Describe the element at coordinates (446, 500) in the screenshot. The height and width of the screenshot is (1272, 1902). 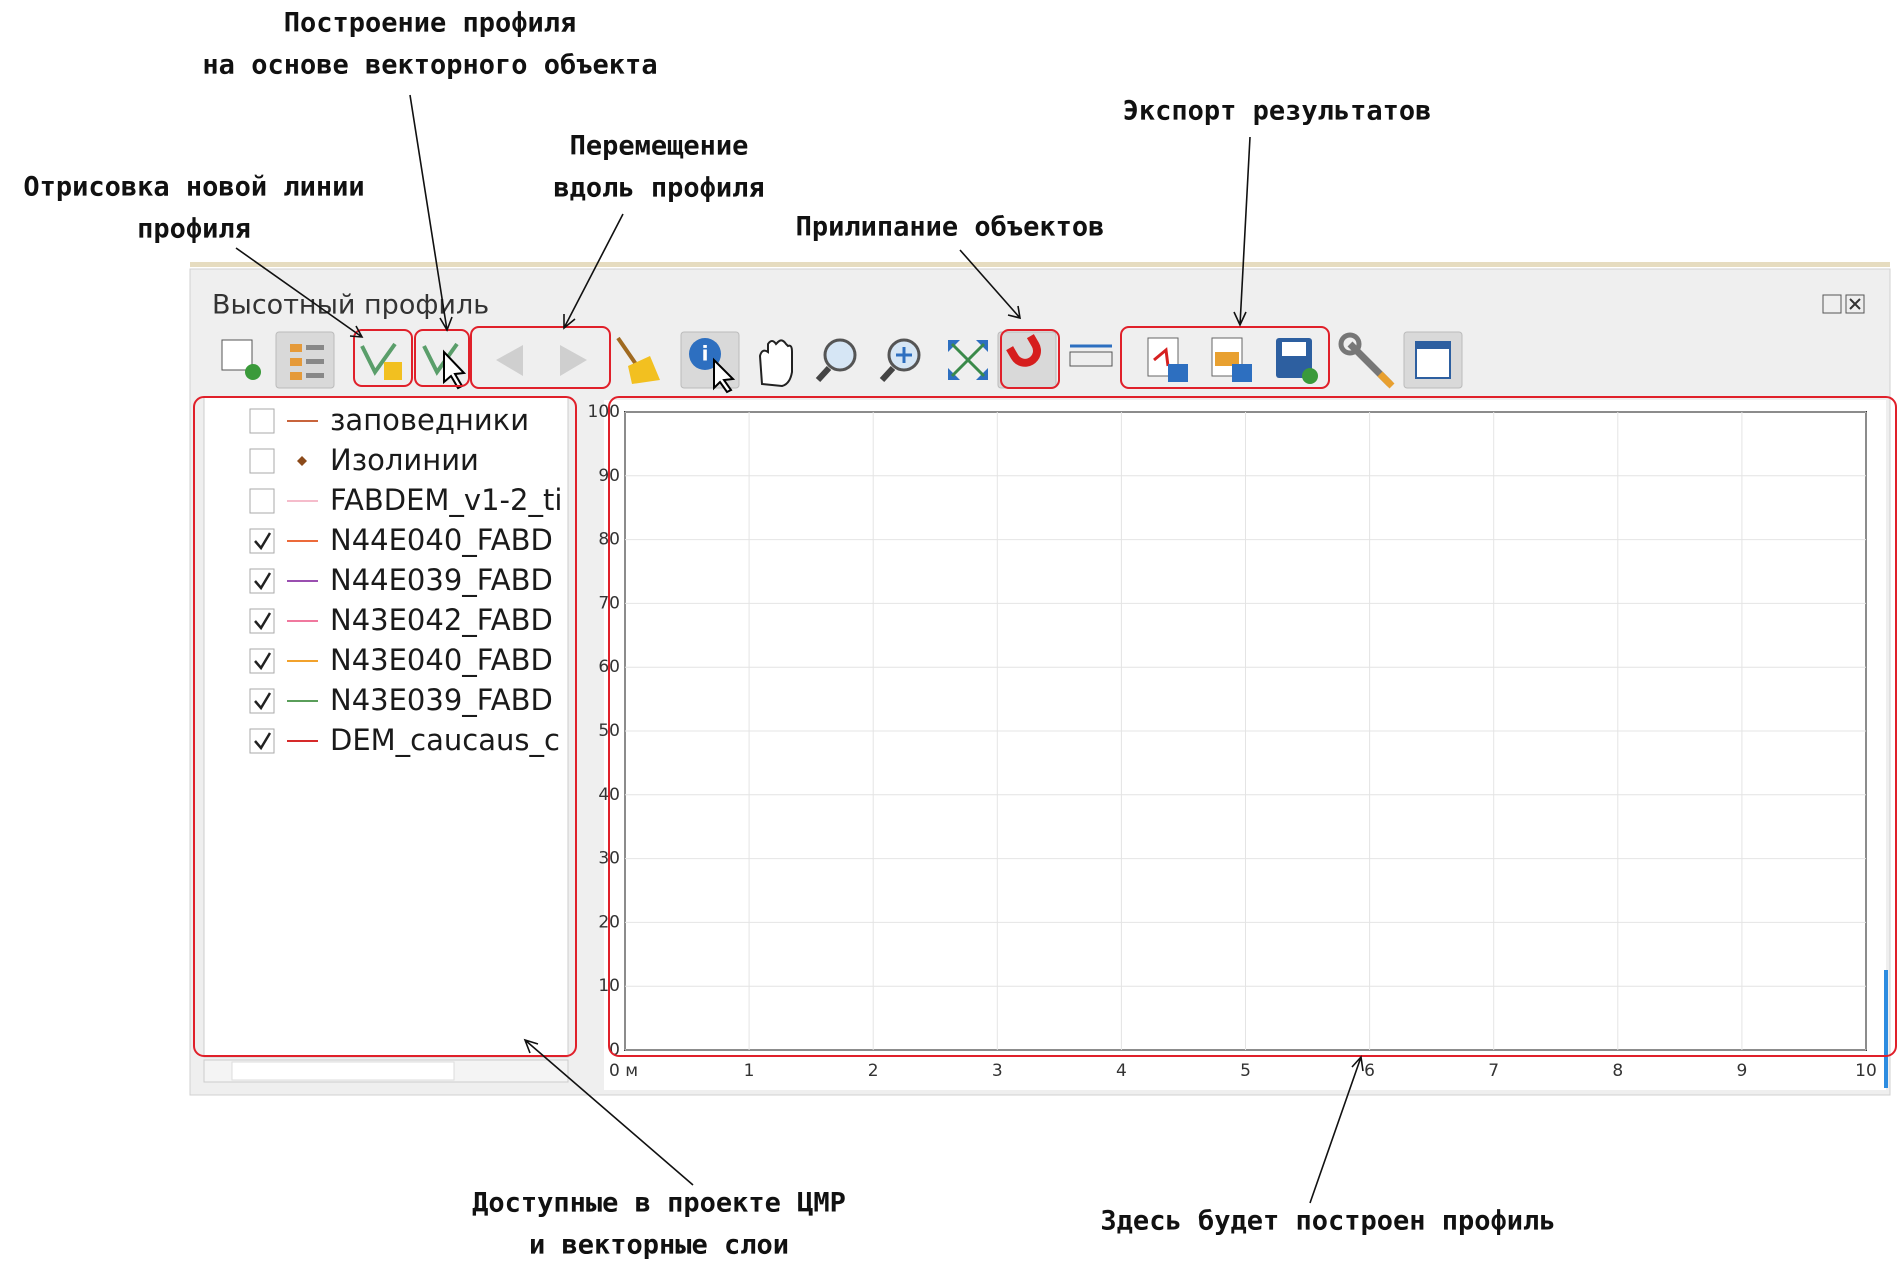
I see `layer-name: FABDEM_v1-2_ti` at that location.